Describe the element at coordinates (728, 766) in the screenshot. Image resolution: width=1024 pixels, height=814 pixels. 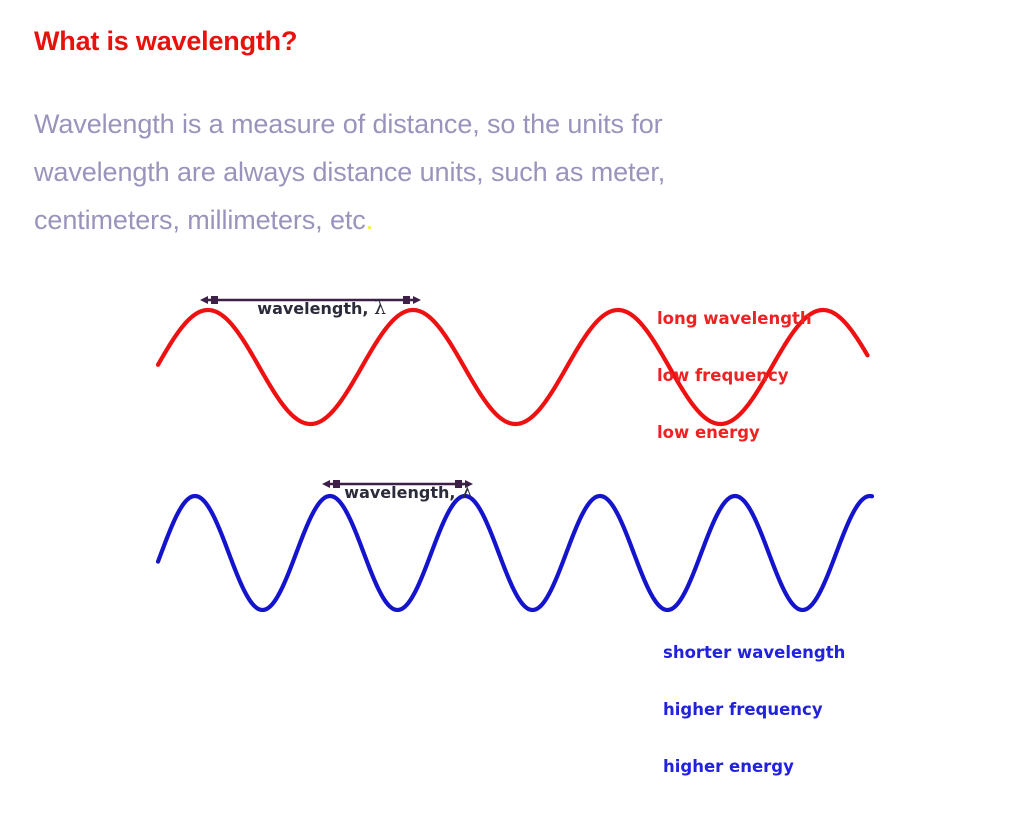
I see `blue-annotation-line-3: higher energy` at that location.